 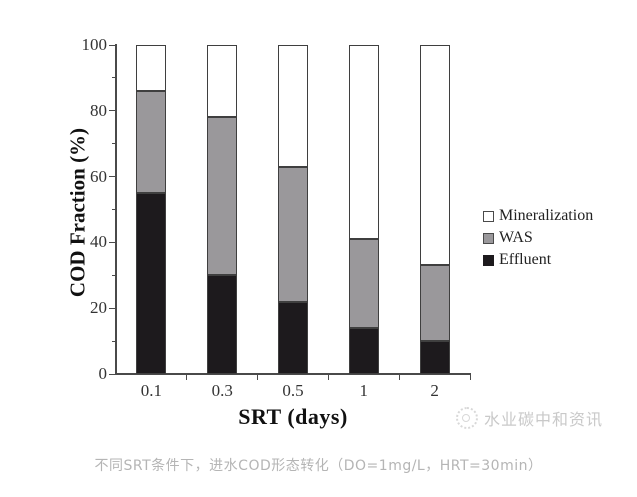 I want to click on y-tick-label: 60, so click(x=98, y=176).